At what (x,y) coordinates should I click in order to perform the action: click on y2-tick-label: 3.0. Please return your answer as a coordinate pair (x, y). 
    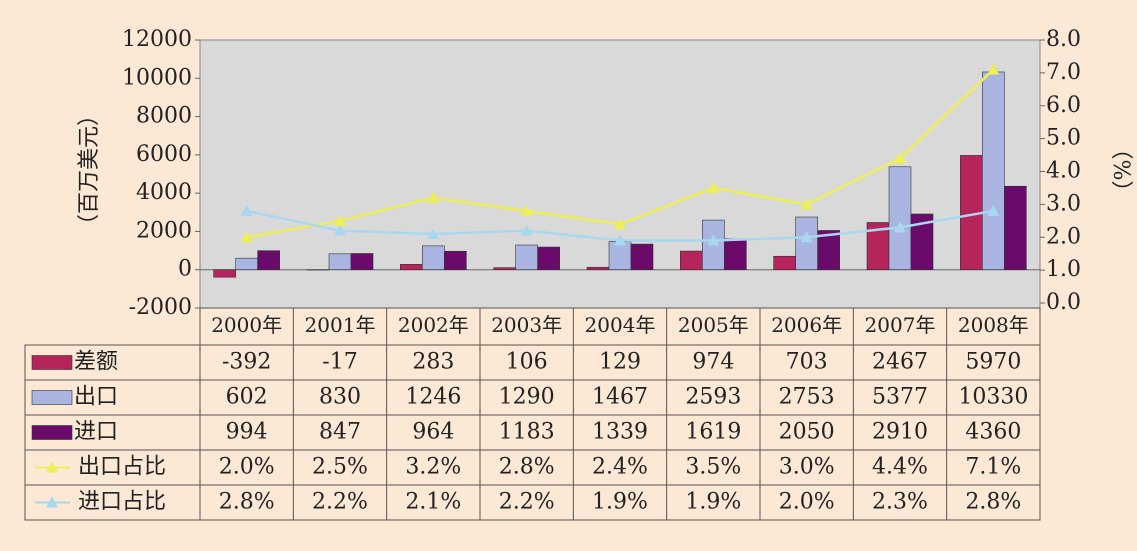
    Looking at the image, I should click on (1063, 203).